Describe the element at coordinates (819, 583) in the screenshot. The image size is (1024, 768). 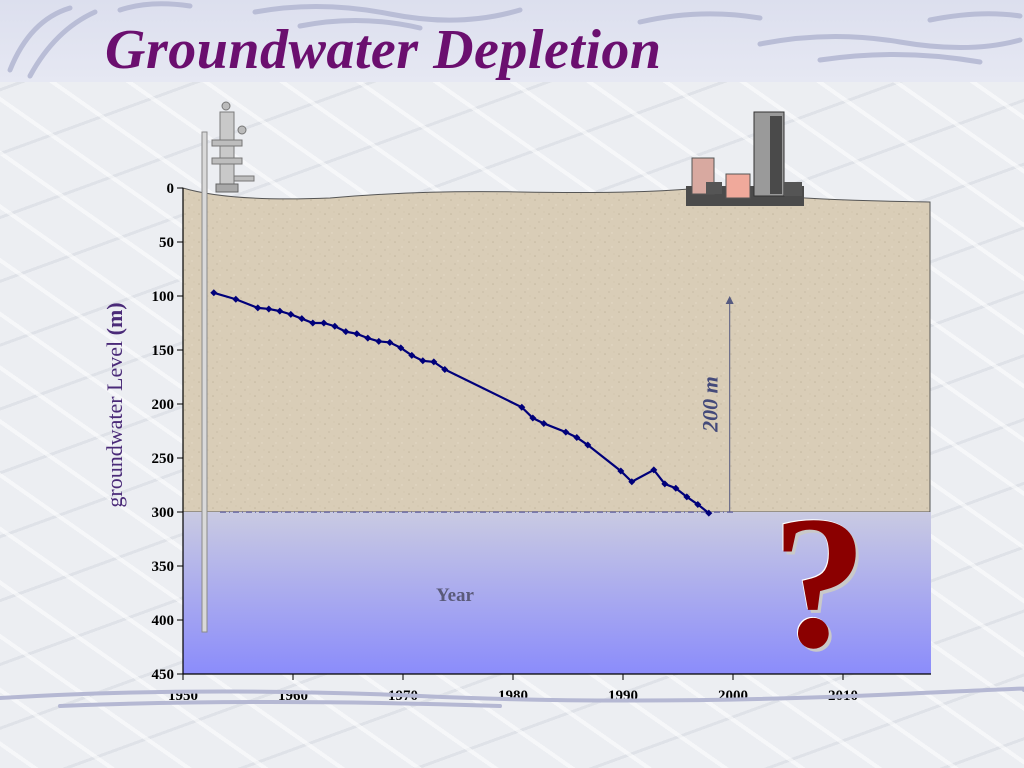
I see `question-mark-icon: ?` at that location.